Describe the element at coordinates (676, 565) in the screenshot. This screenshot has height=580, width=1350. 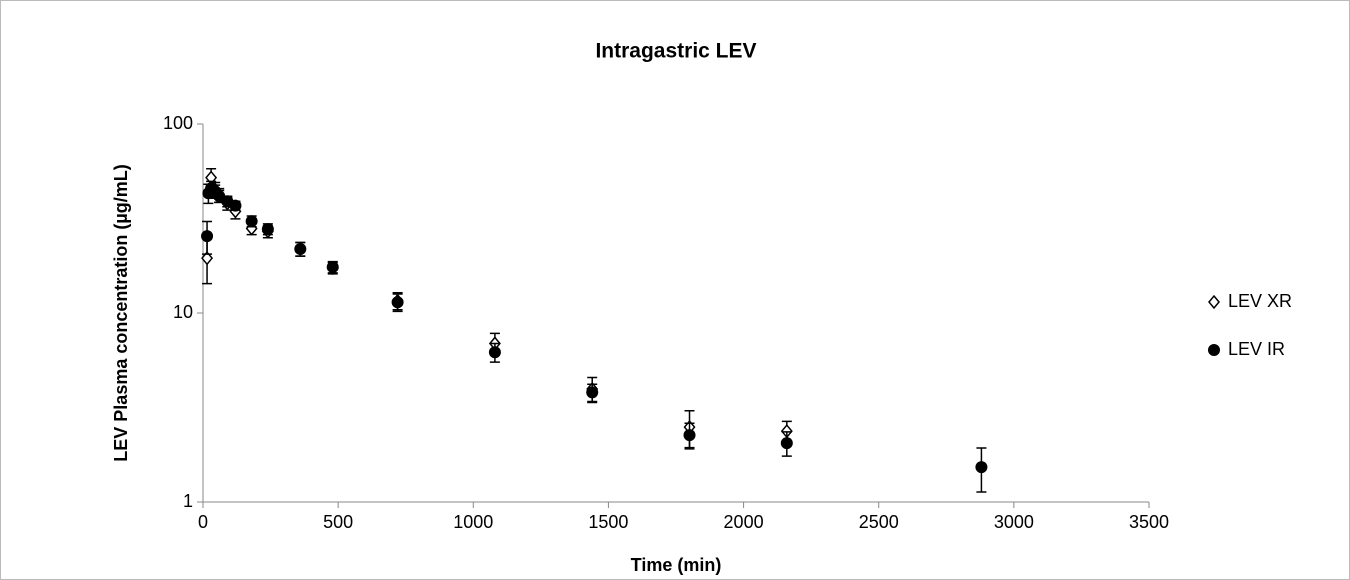
I see `x-axis-label: Time (min)` at that location.